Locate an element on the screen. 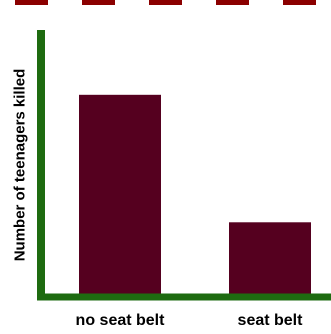 The height and width of the screenshot is (334, 331). x-tick-label-seat-belt: seat belt is located at coordinates (270, 320).